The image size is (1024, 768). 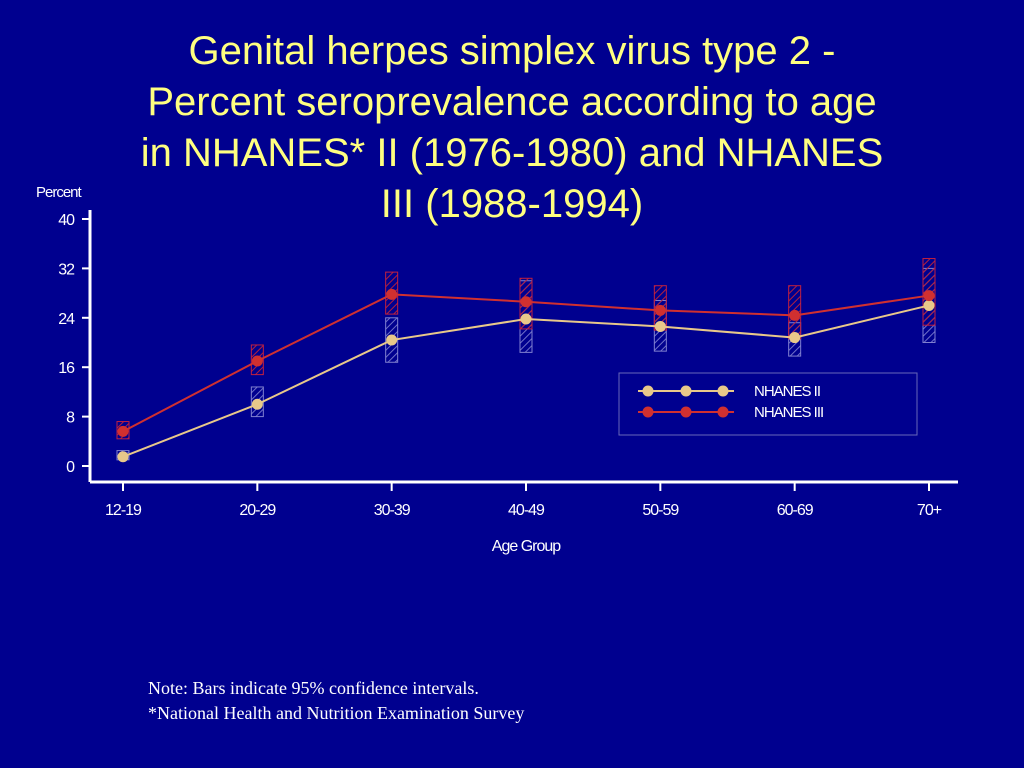 I want to click on chart-legend: NHANES II NHANES III, so click(x=768, y=404).